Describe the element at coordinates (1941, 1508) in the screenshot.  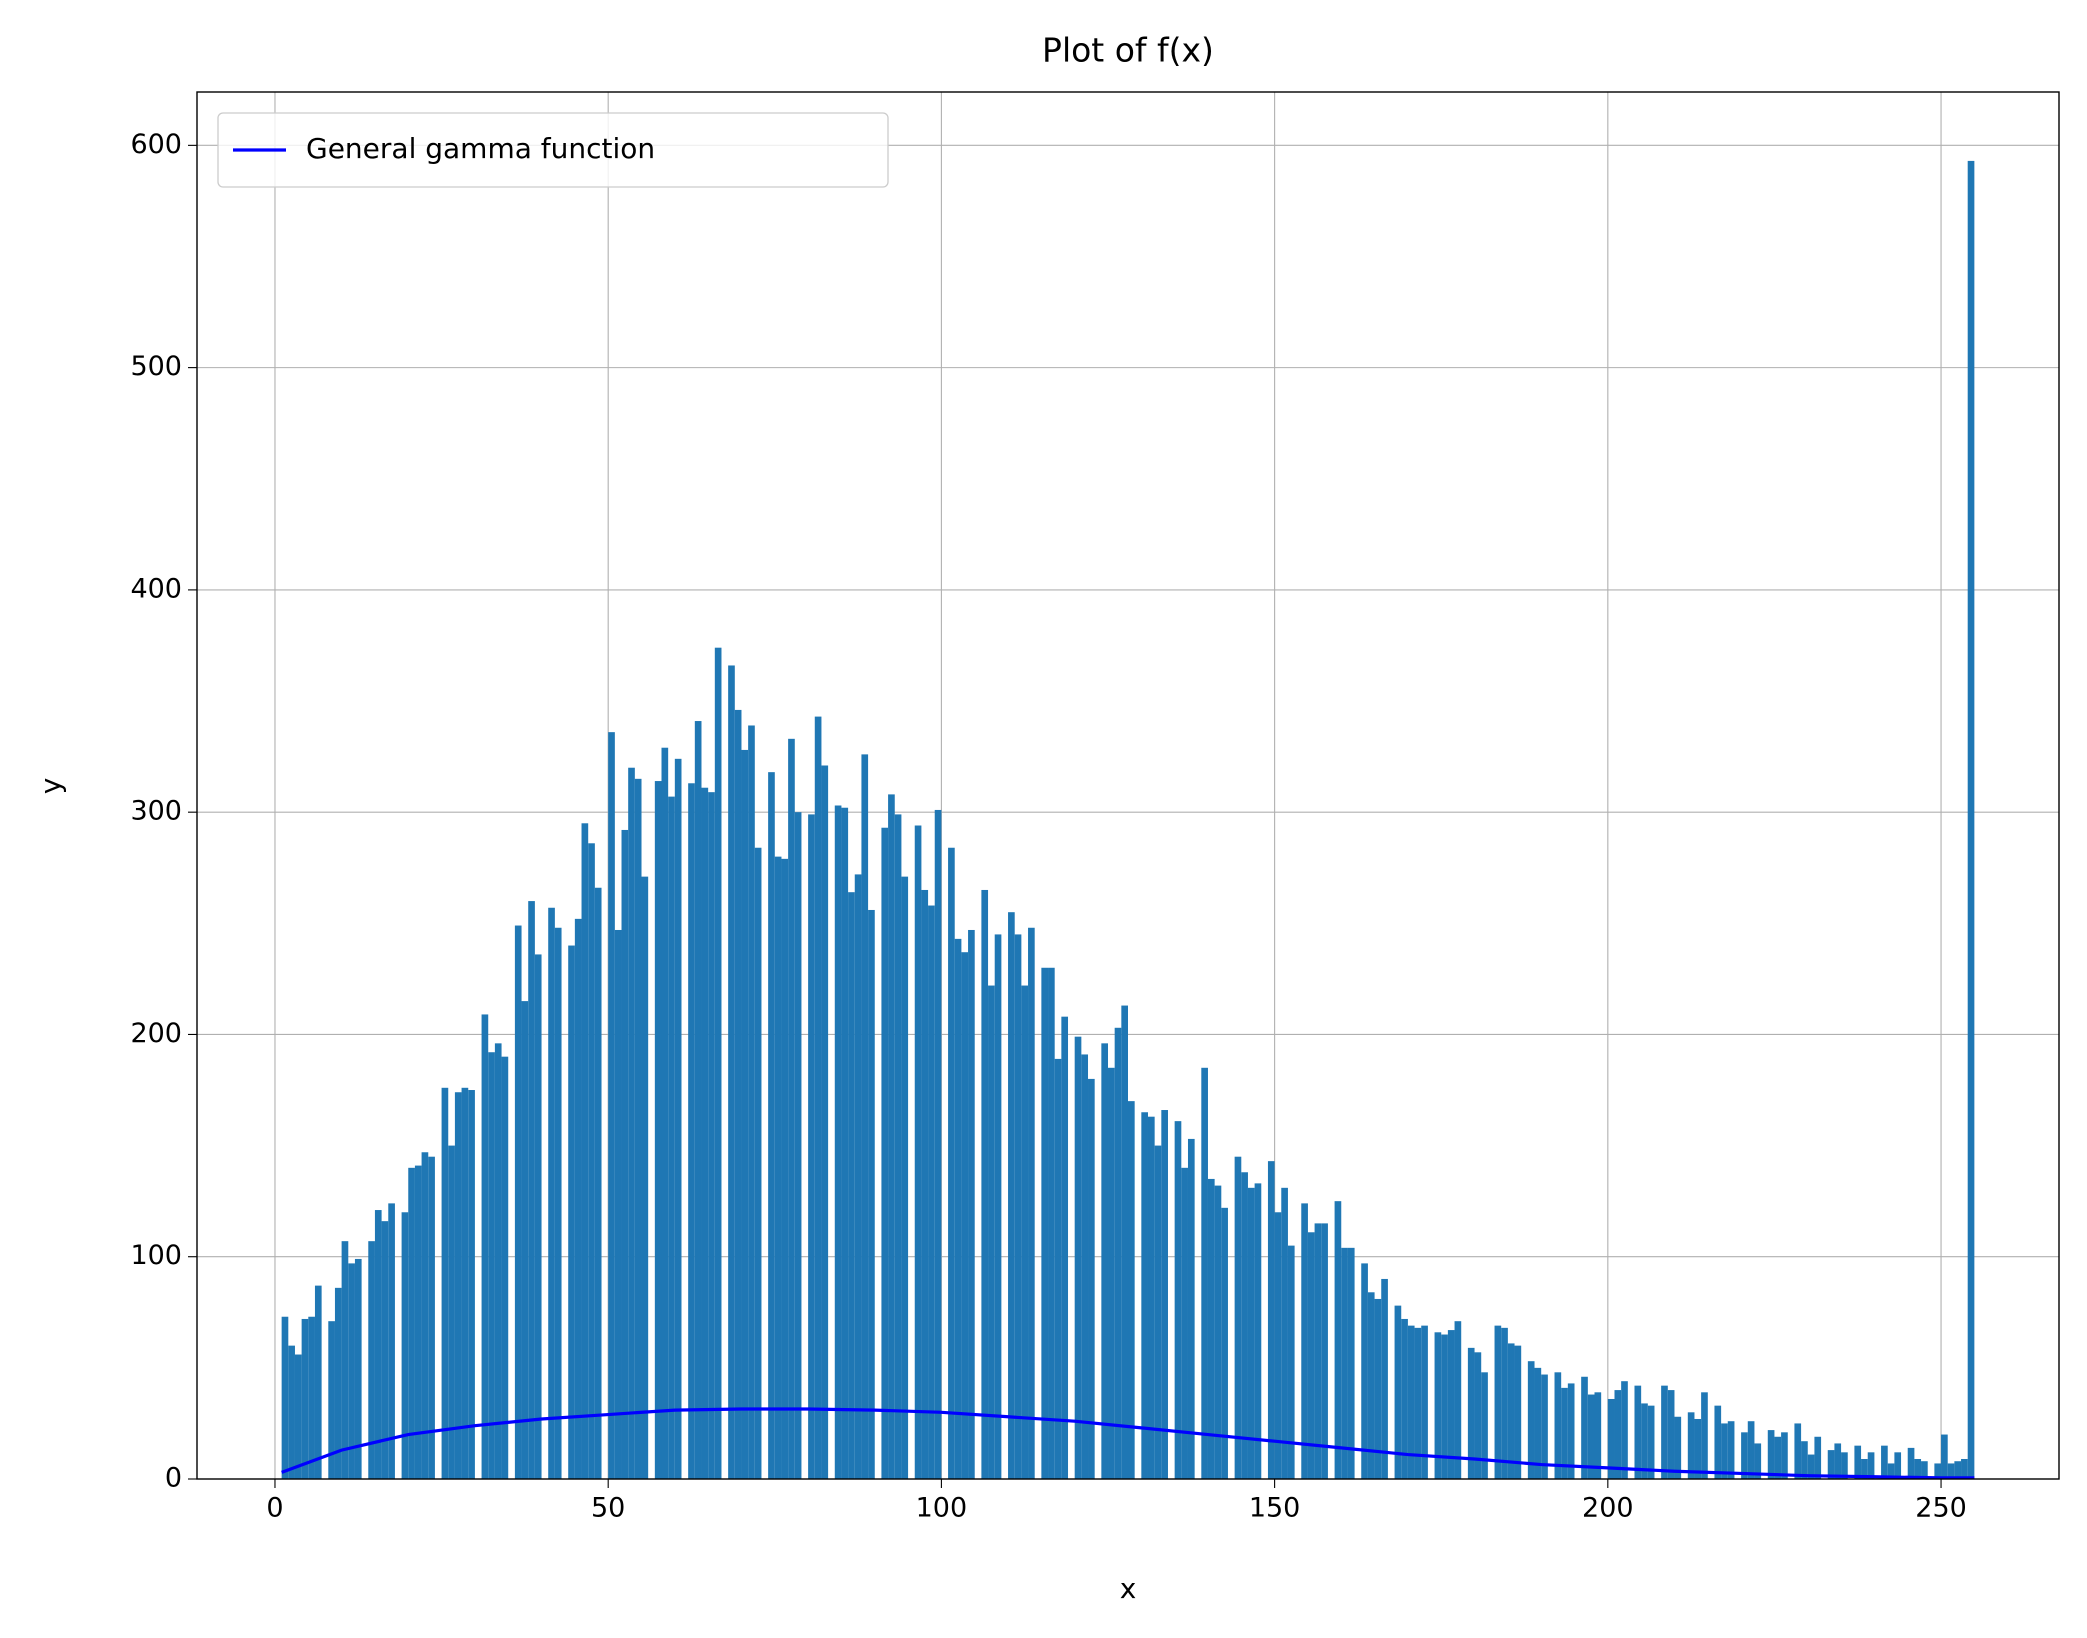
I see `x-tick-label: 250` at that location.